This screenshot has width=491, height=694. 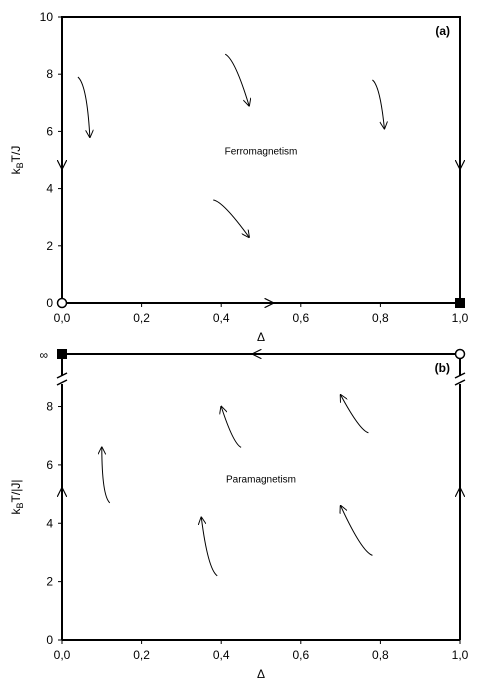 What do you see at coordinates (43, 355) in the screenshot?
I see `y-tick-label: ∞` at bounding box center [43, 355].